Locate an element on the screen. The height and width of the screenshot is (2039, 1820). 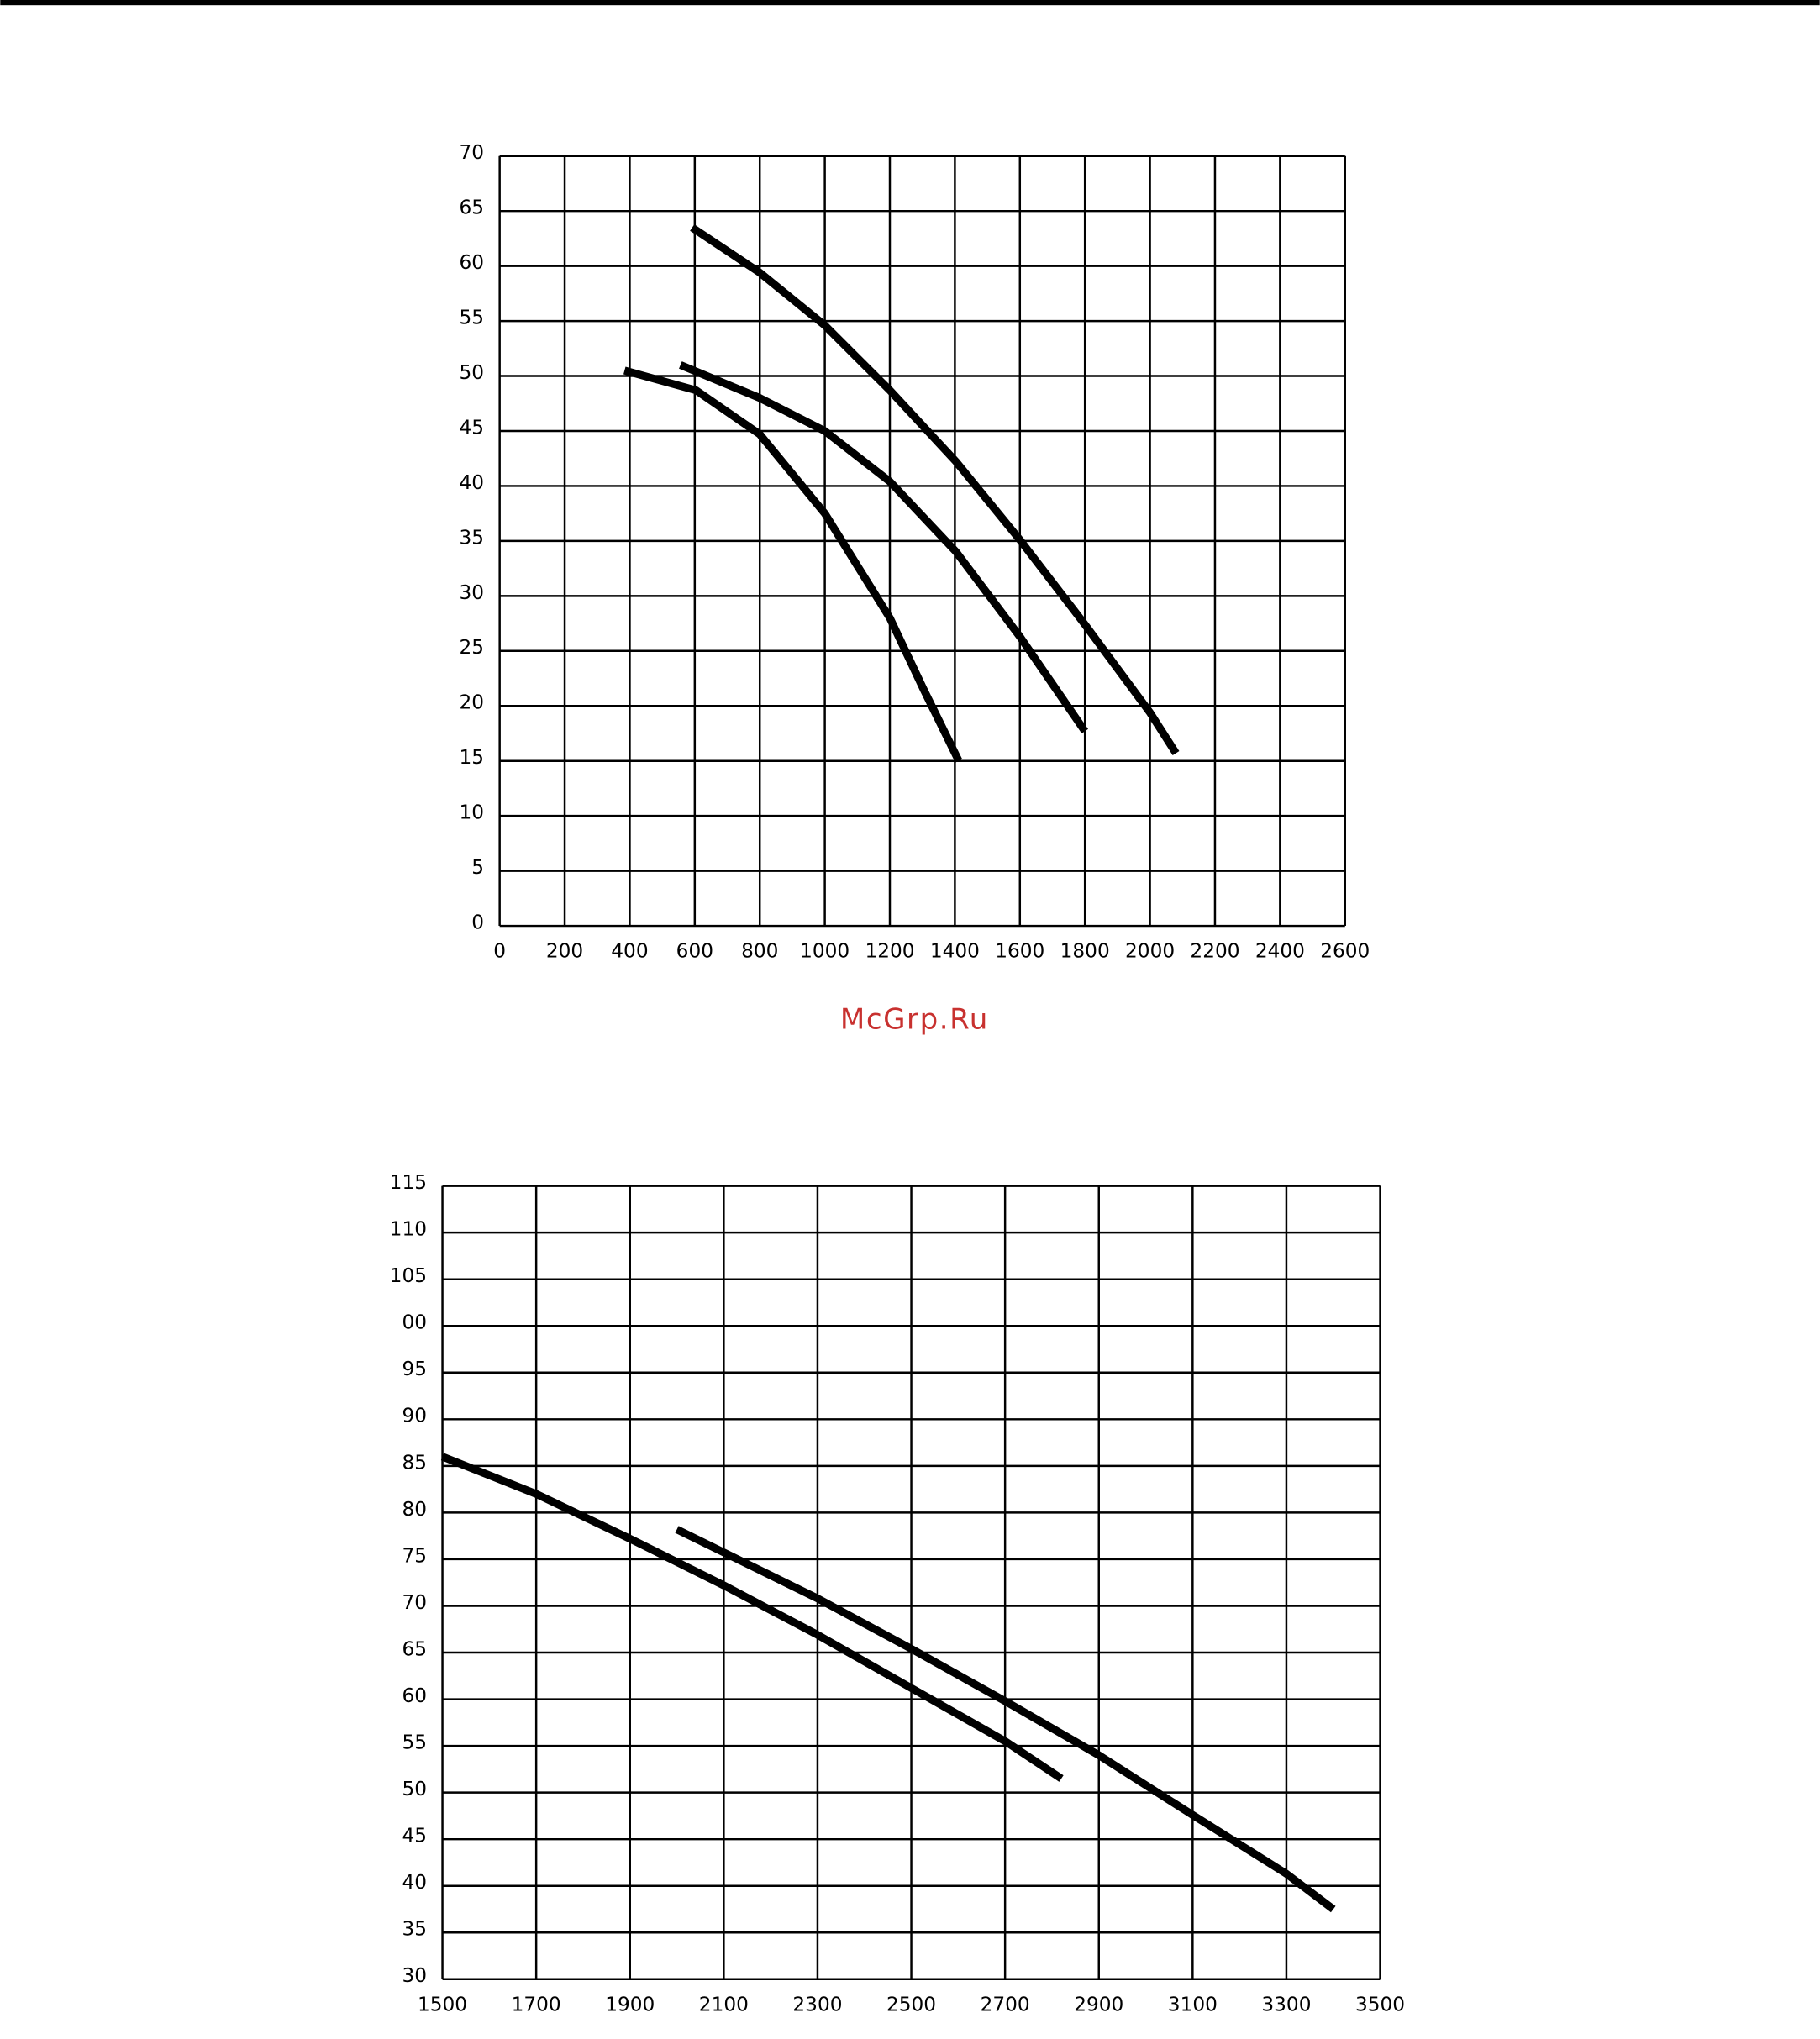
x-tick-label: 2600 is located at coordinates (1345, 951).